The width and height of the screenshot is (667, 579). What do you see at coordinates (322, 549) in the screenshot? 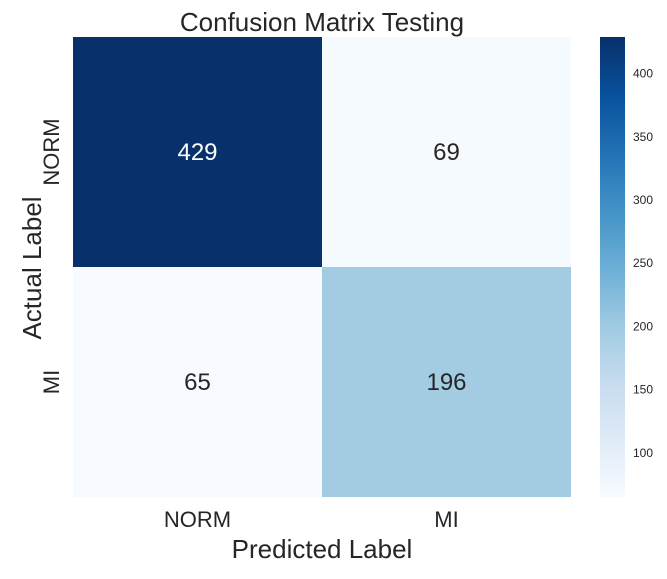
I see `x-axis-label: Predicted Label` at bounding box center [322, 549].